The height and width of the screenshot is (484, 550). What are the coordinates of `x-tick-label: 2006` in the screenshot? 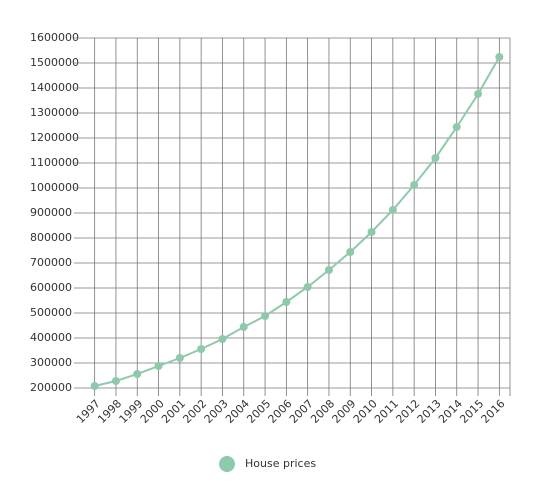 It's located at (280, 411).